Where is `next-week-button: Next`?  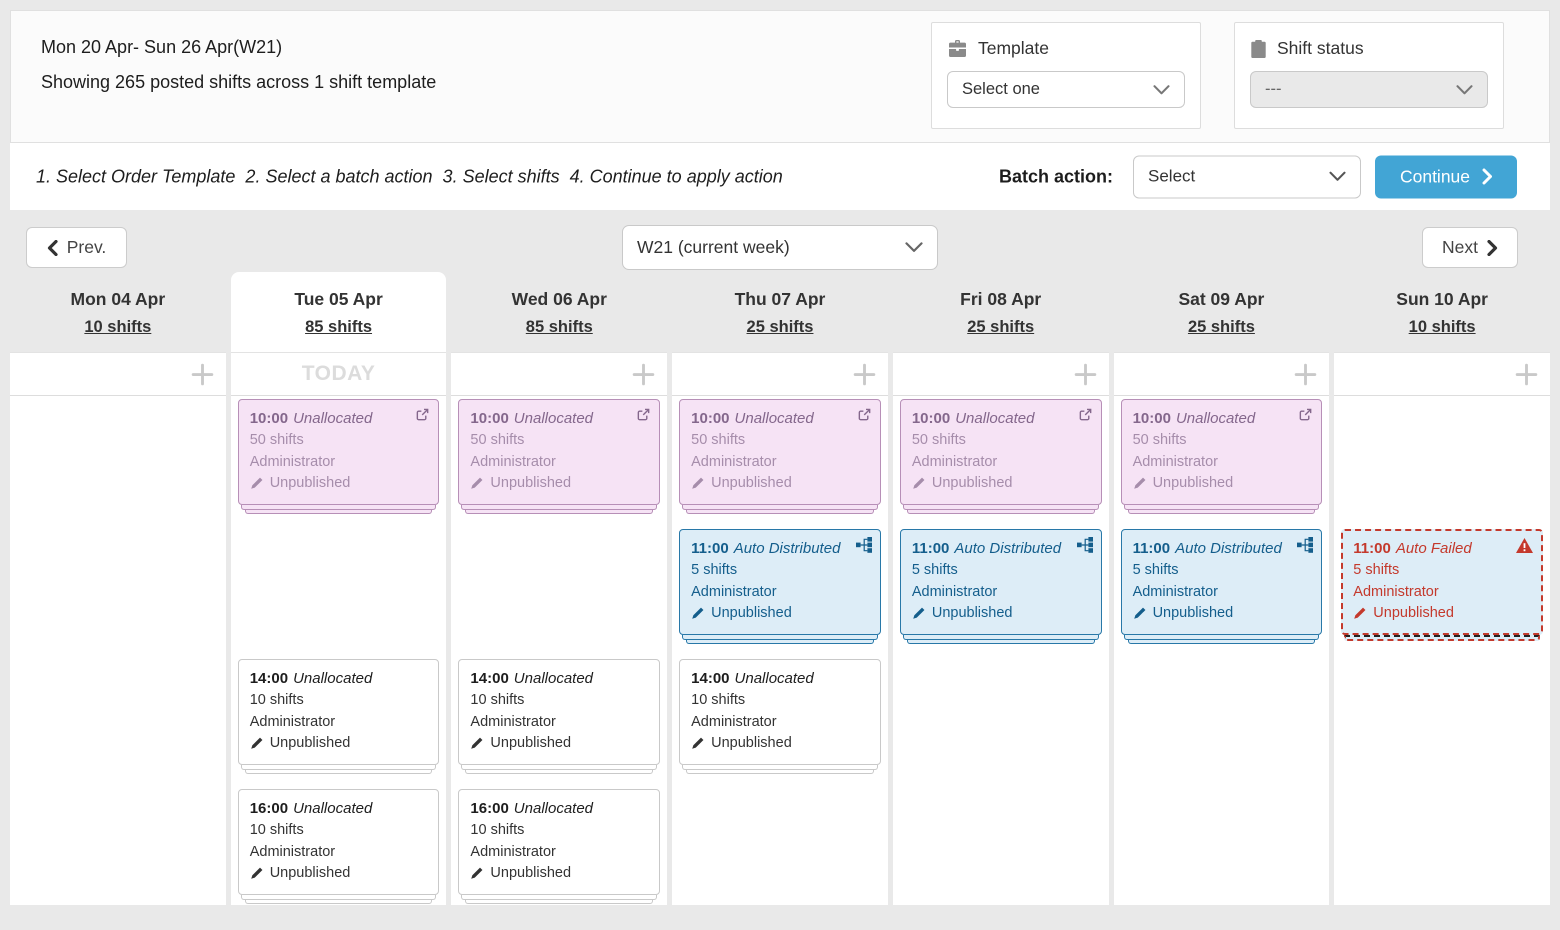 next-week-button: Next is located at coordinates (1470, 247).